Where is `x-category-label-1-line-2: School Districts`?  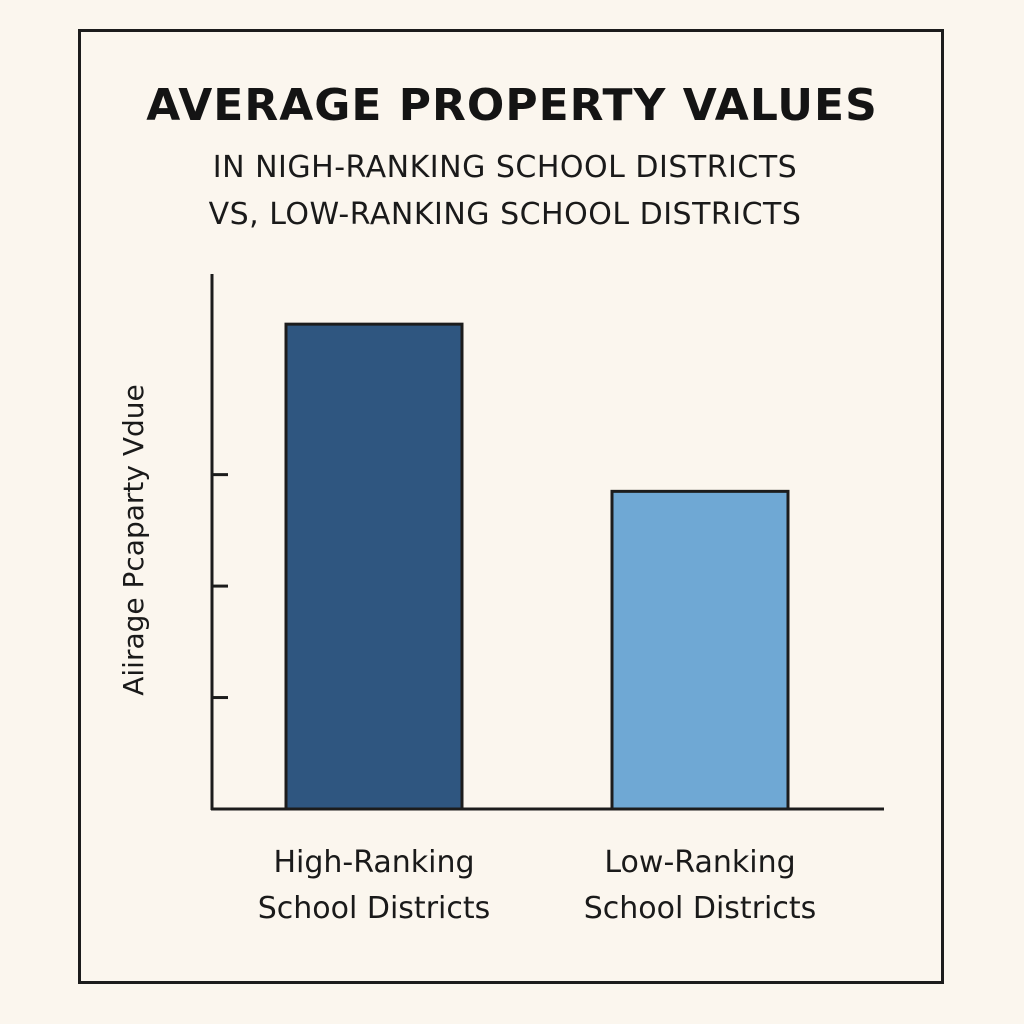
x-category-label-1-line-2: School Districts is located at coordinates (374, 908).